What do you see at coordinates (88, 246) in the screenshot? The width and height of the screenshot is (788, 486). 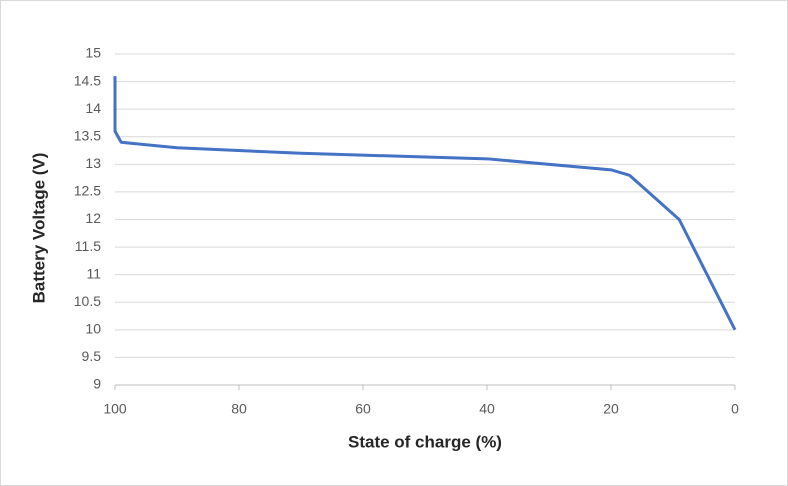 I see `y-tick-label: 11.5` at bounding box center [88, 246].